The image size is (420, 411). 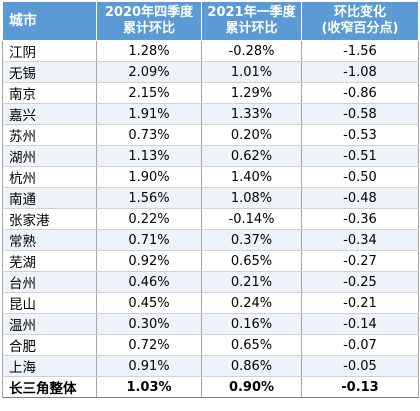 What do you see at coordinates (148, 28) in the screenshot?
I see `header-q4-2020-line2: 累计环比` at bounding box center [148, 28].